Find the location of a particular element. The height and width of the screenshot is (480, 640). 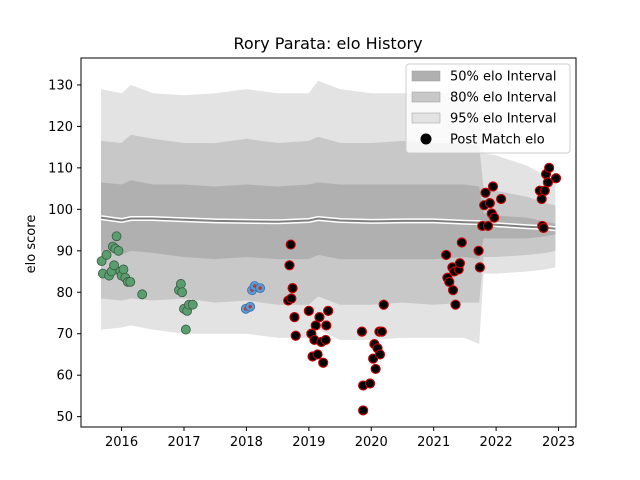

y-axis-label: elo score is located at coordinates (31, 244).